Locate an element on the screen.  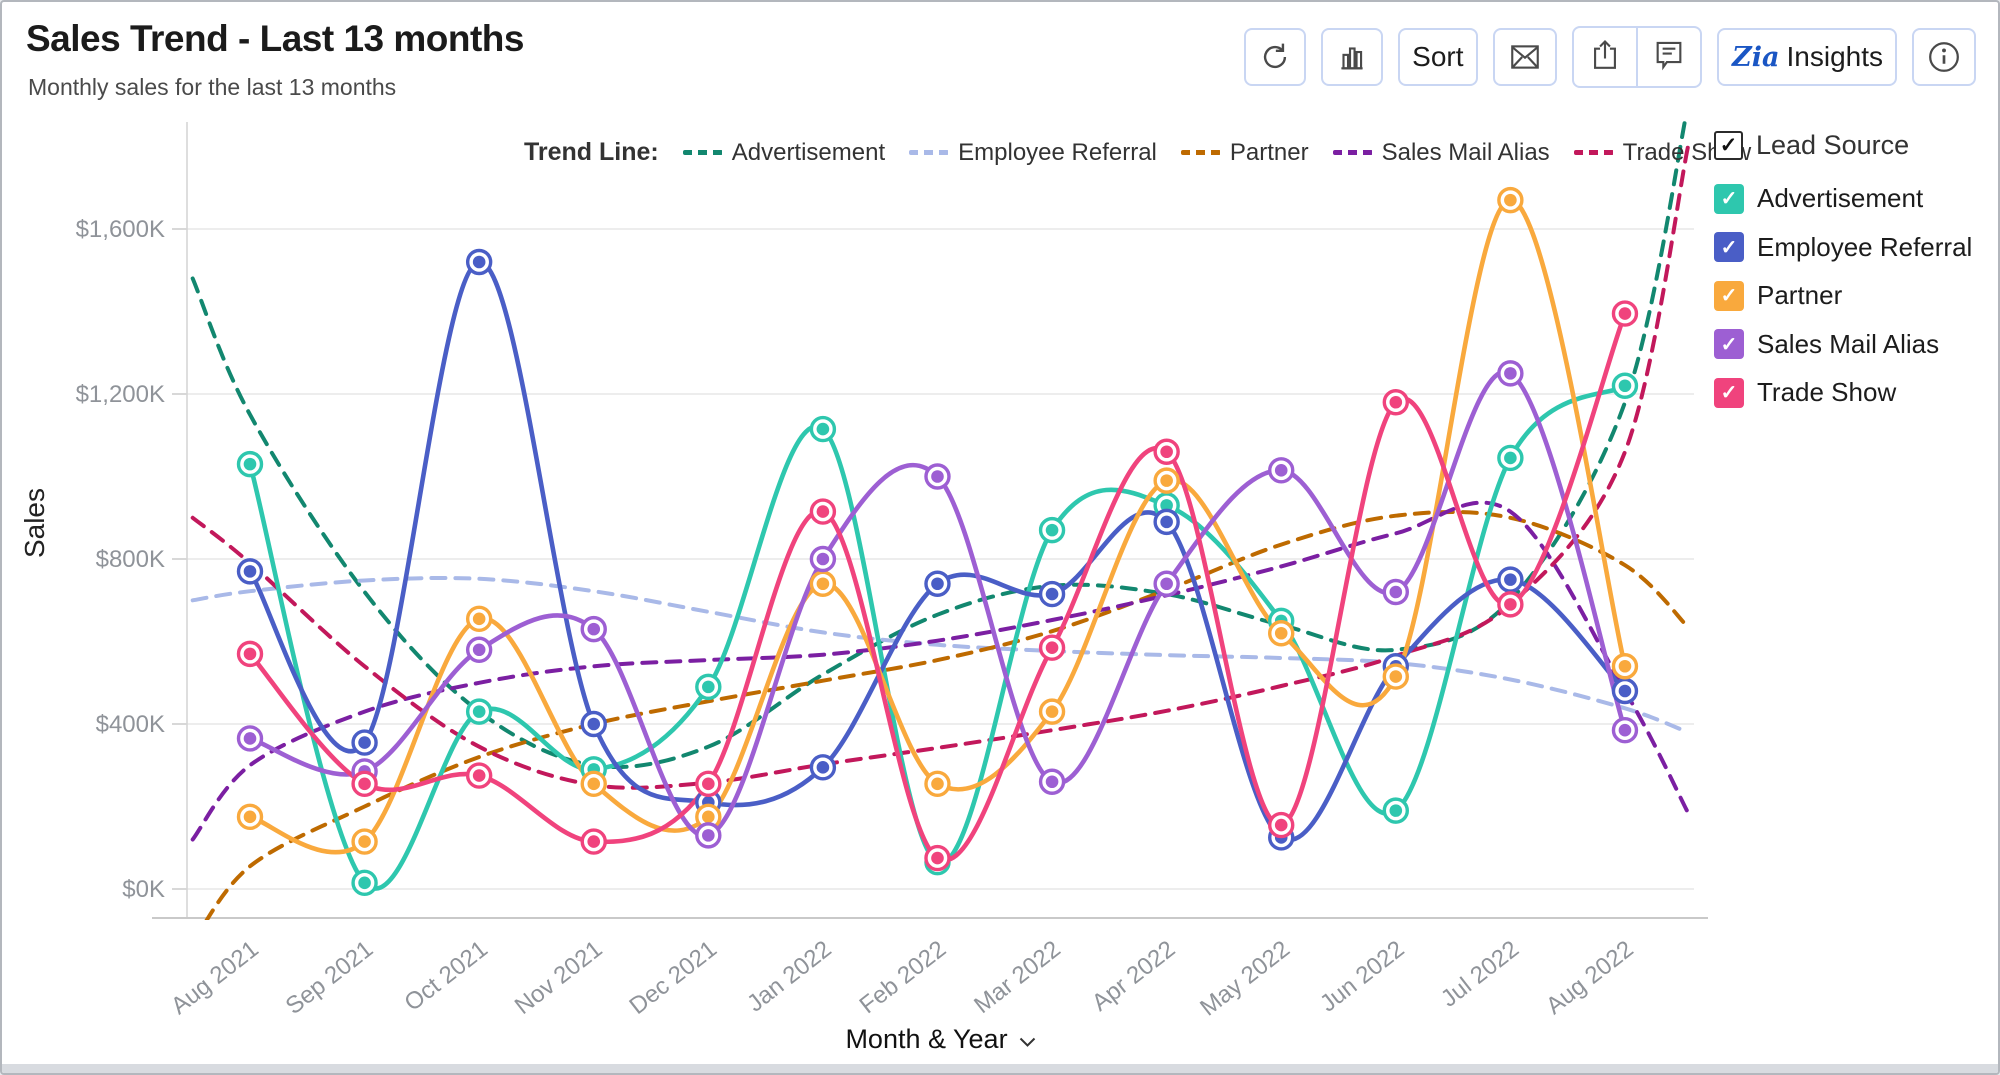
trend-legend-item: Sales Mail Alias is located at coordinates (1441, 153).